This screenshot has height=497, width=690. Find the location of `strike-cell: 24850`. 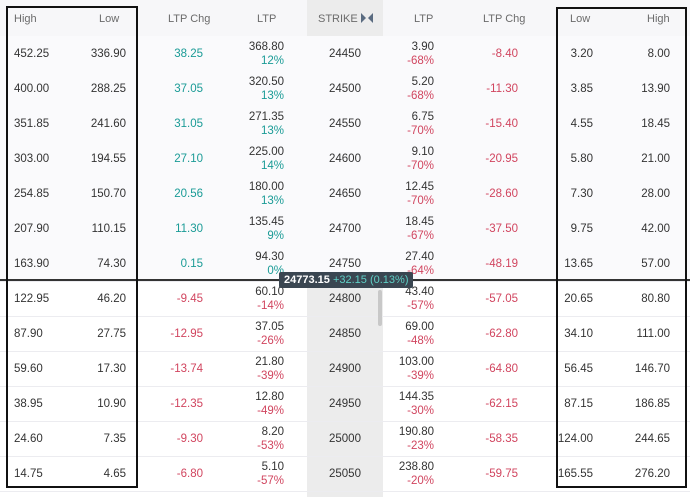

strike-cell: 24850 is located at coordinates (345, 334).